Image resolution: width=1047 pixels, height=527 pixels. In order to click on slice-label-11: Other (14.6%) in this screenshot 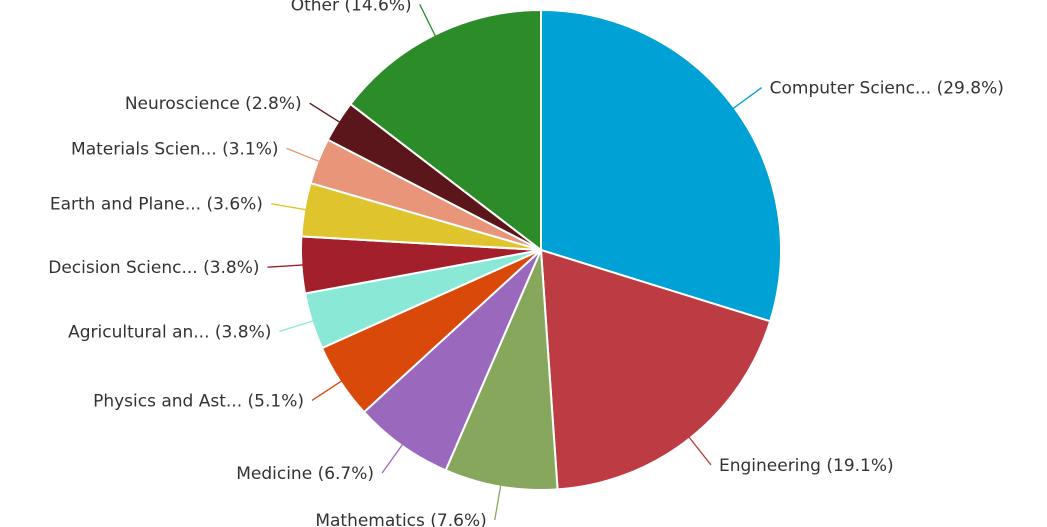, I will do `click(351, 7)`.